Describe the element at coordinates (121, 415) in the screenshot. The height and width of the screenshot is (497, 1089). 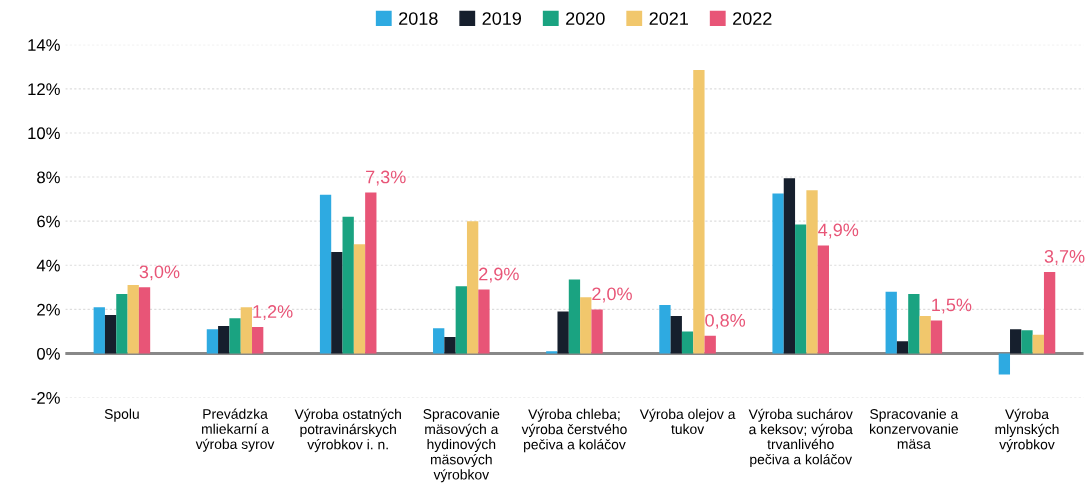
I see `x-tick-label: Spolu` at that location.